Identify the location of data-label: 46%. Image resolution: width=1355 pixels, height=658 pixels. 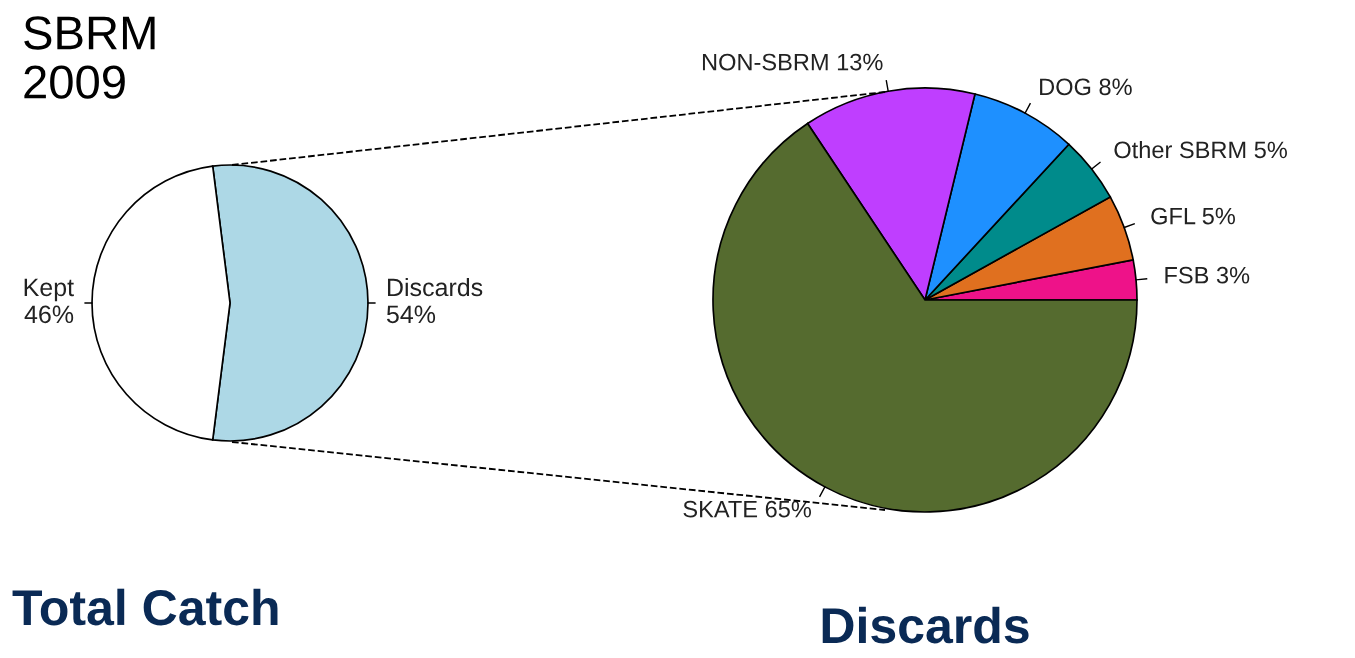
(49, 314).